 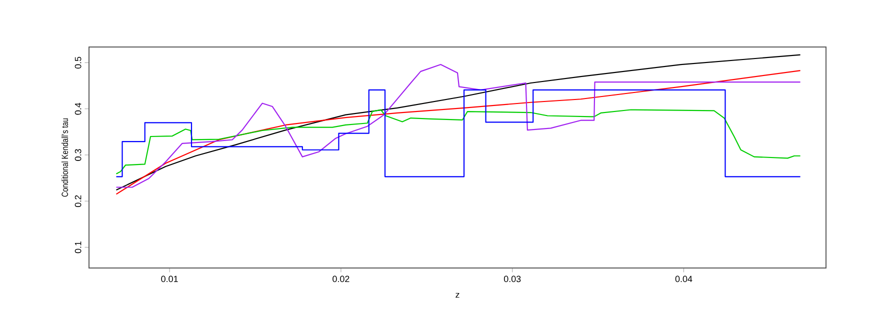 What do you see at coordinates (64, 157) in the screenshot?
I see `y-axis-title: Conditional Kendall's tau` at bounding box center [64, 157].